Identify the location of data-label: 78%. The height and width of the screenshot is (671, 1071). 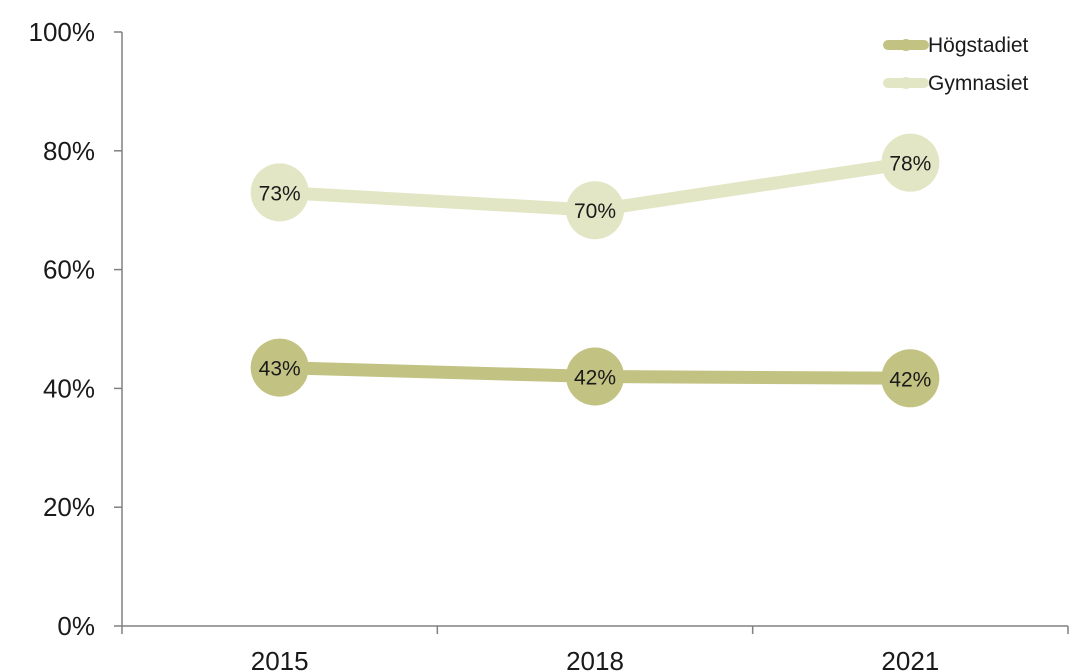
(910, 164).